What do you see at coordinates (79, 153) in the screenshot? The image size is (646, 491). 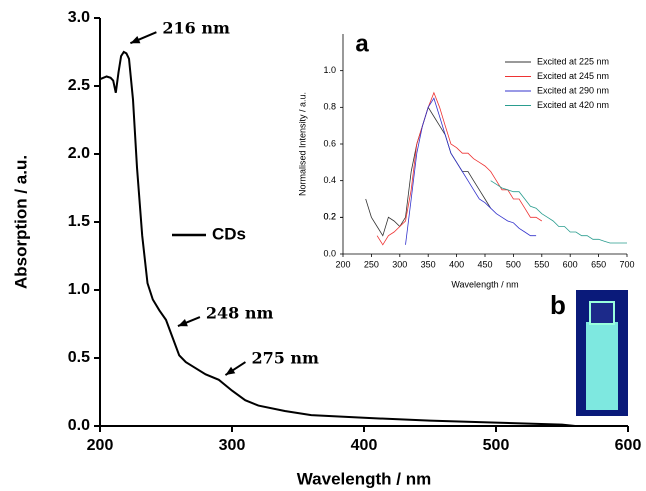 I see `y-tick-label: 2.0` at bounding box center [79, 153].